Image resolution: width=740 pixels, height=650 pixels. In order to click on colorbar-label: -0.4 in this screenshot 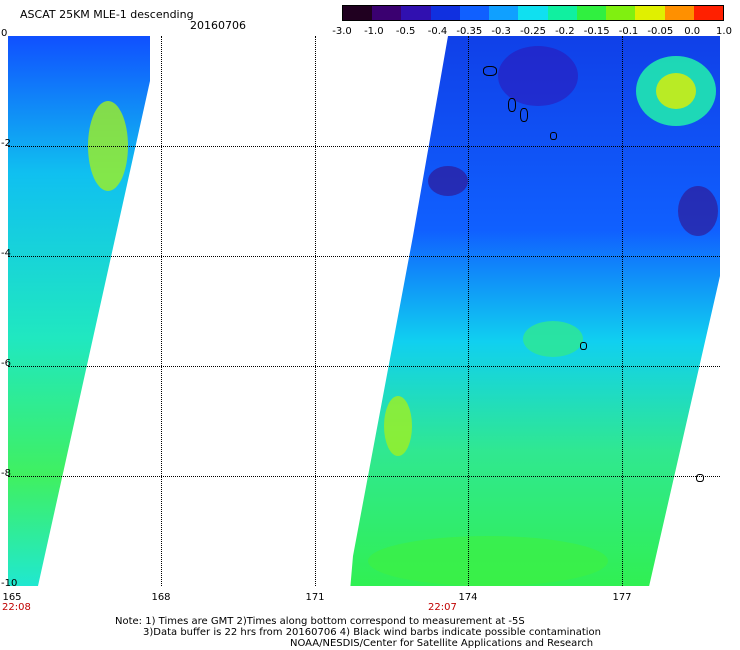, I will do `click(437, 31)`.